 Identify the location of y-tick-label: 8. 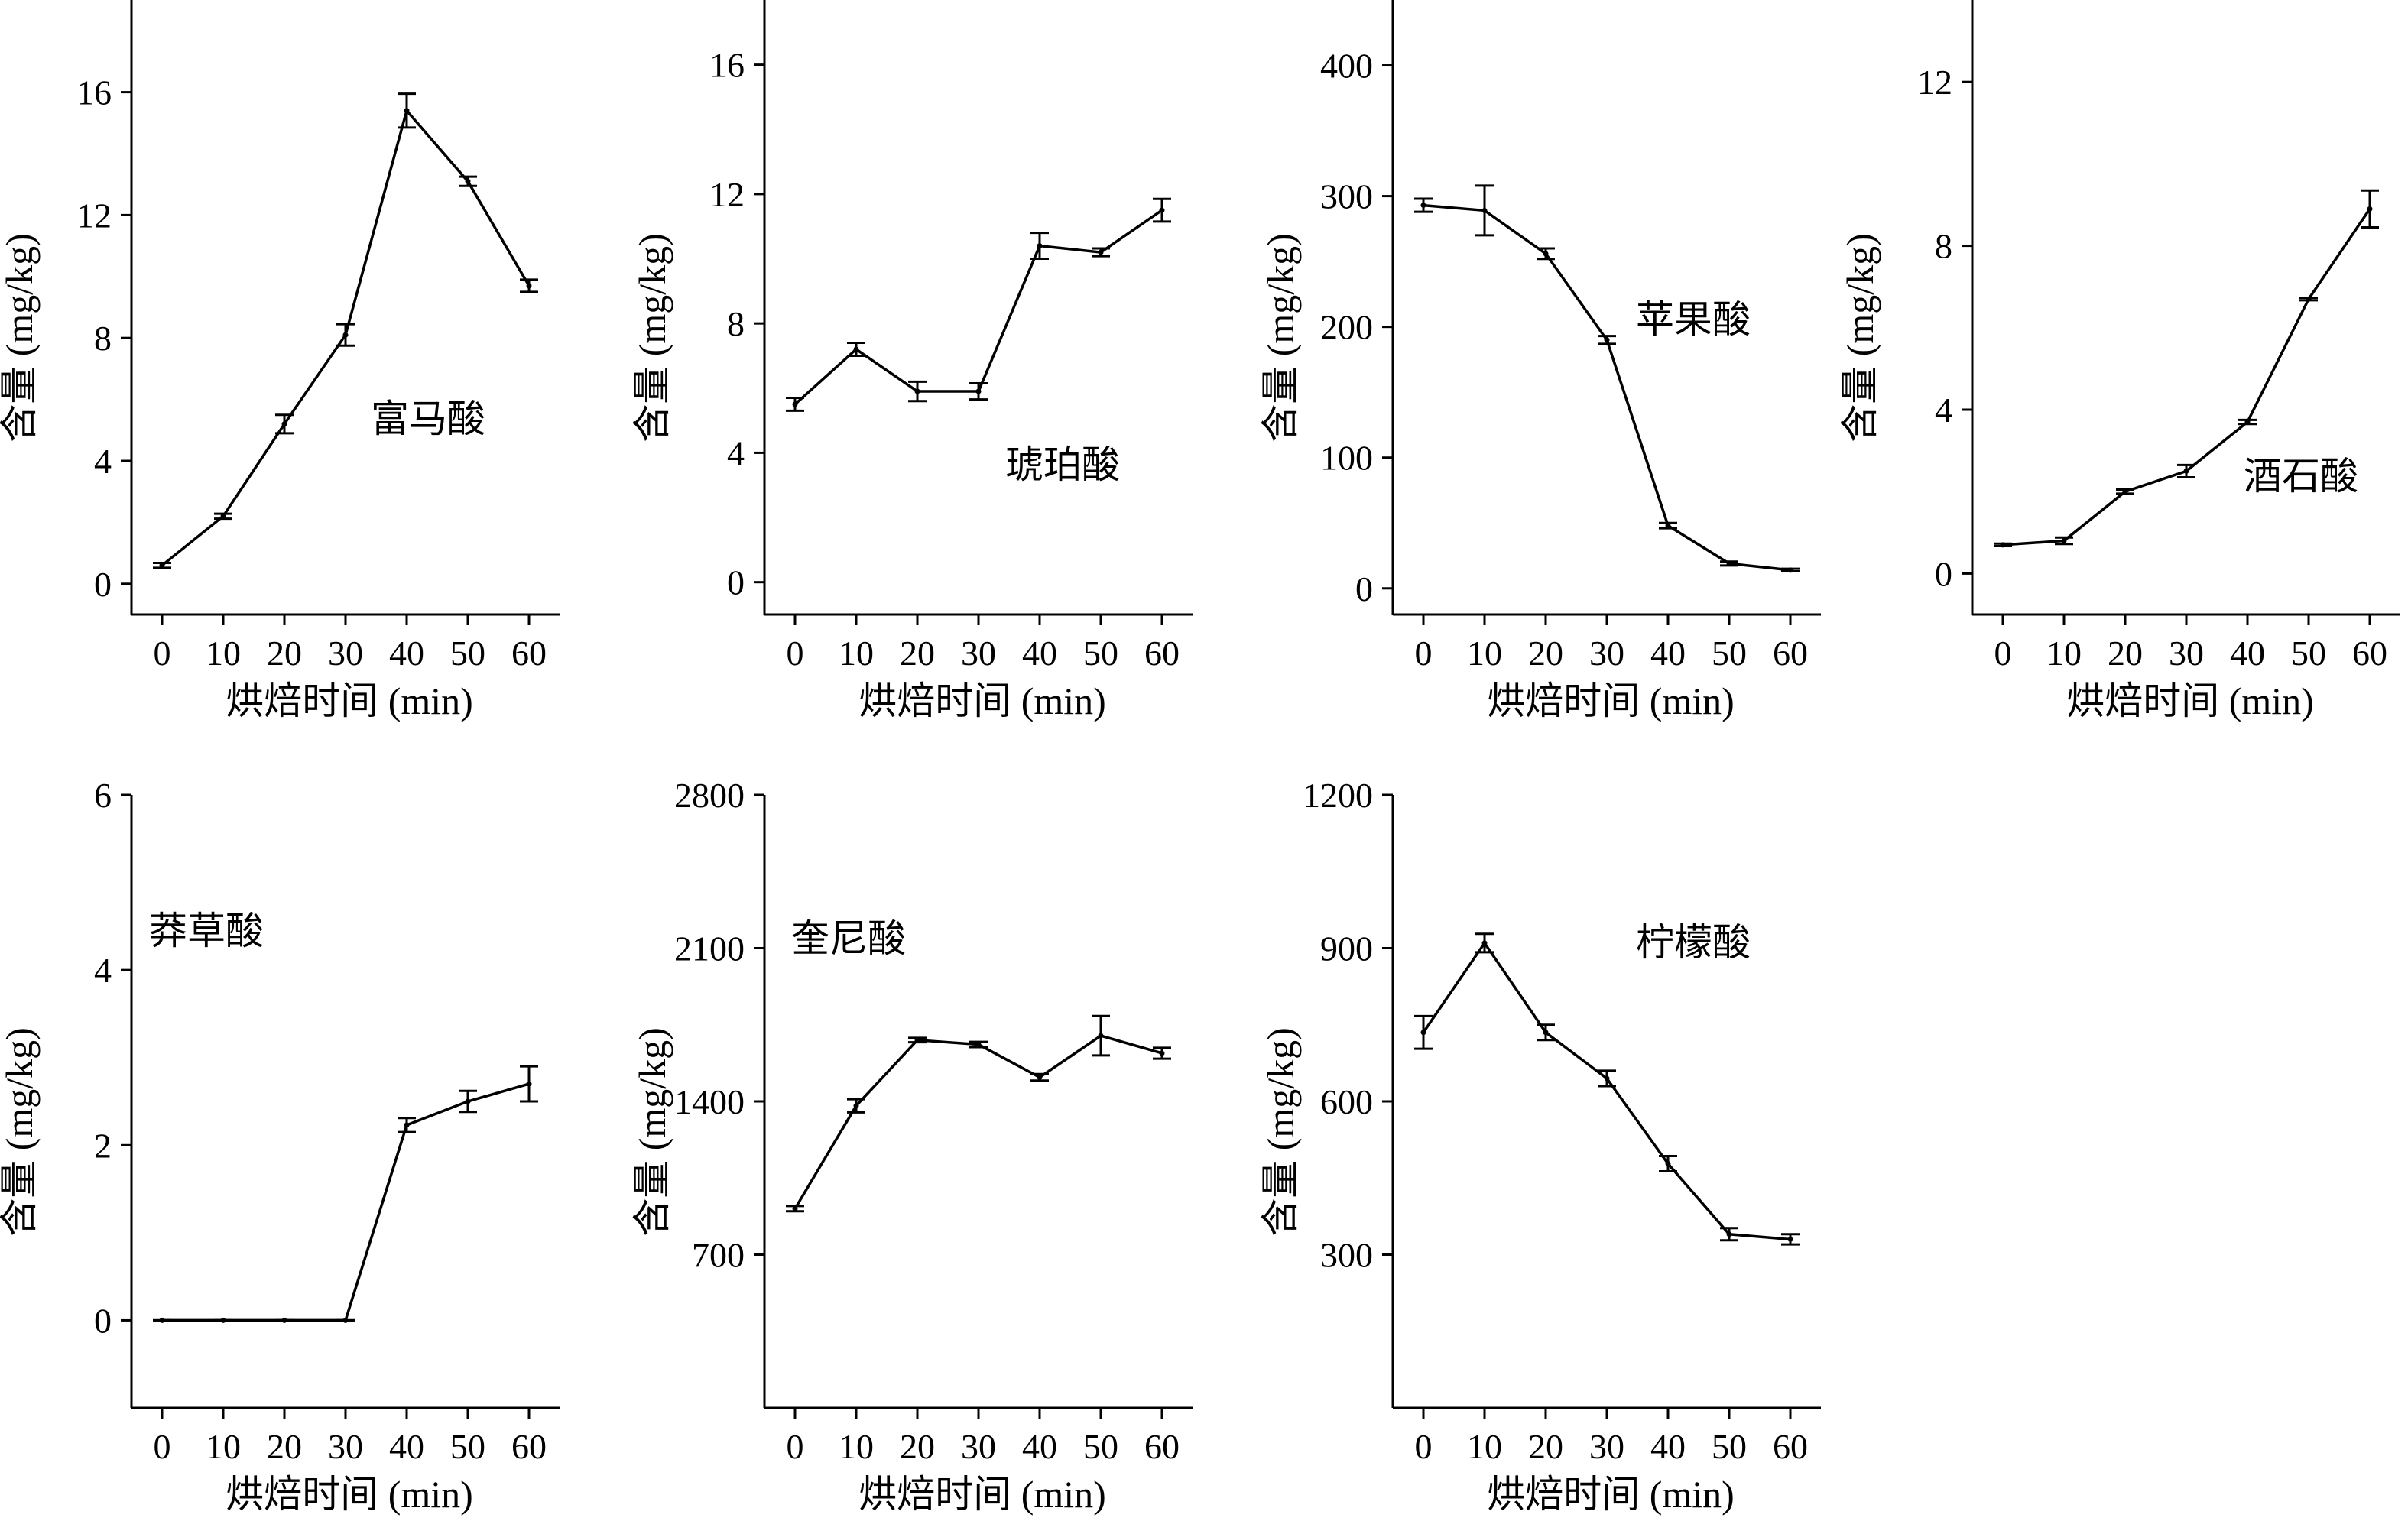
(1944, 246).